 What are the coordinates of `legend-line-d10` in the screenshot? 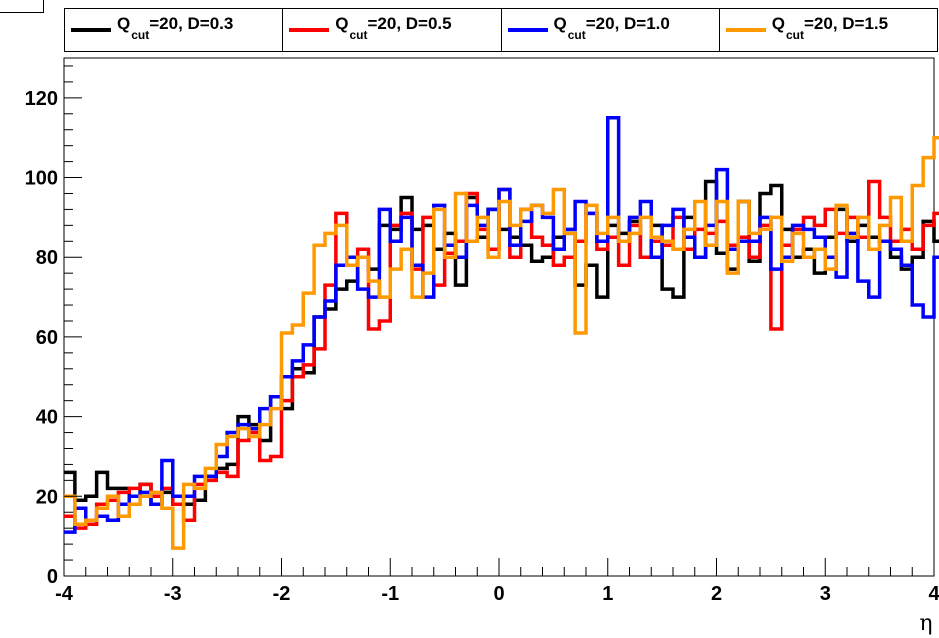 It's located at (527, 30).